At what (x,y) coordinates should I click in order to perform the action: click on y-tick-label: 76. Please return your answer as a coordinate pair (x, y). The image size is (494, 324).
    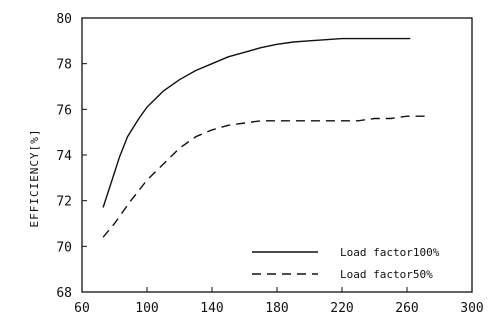
    Looking at the image, I should click on (64, 110).